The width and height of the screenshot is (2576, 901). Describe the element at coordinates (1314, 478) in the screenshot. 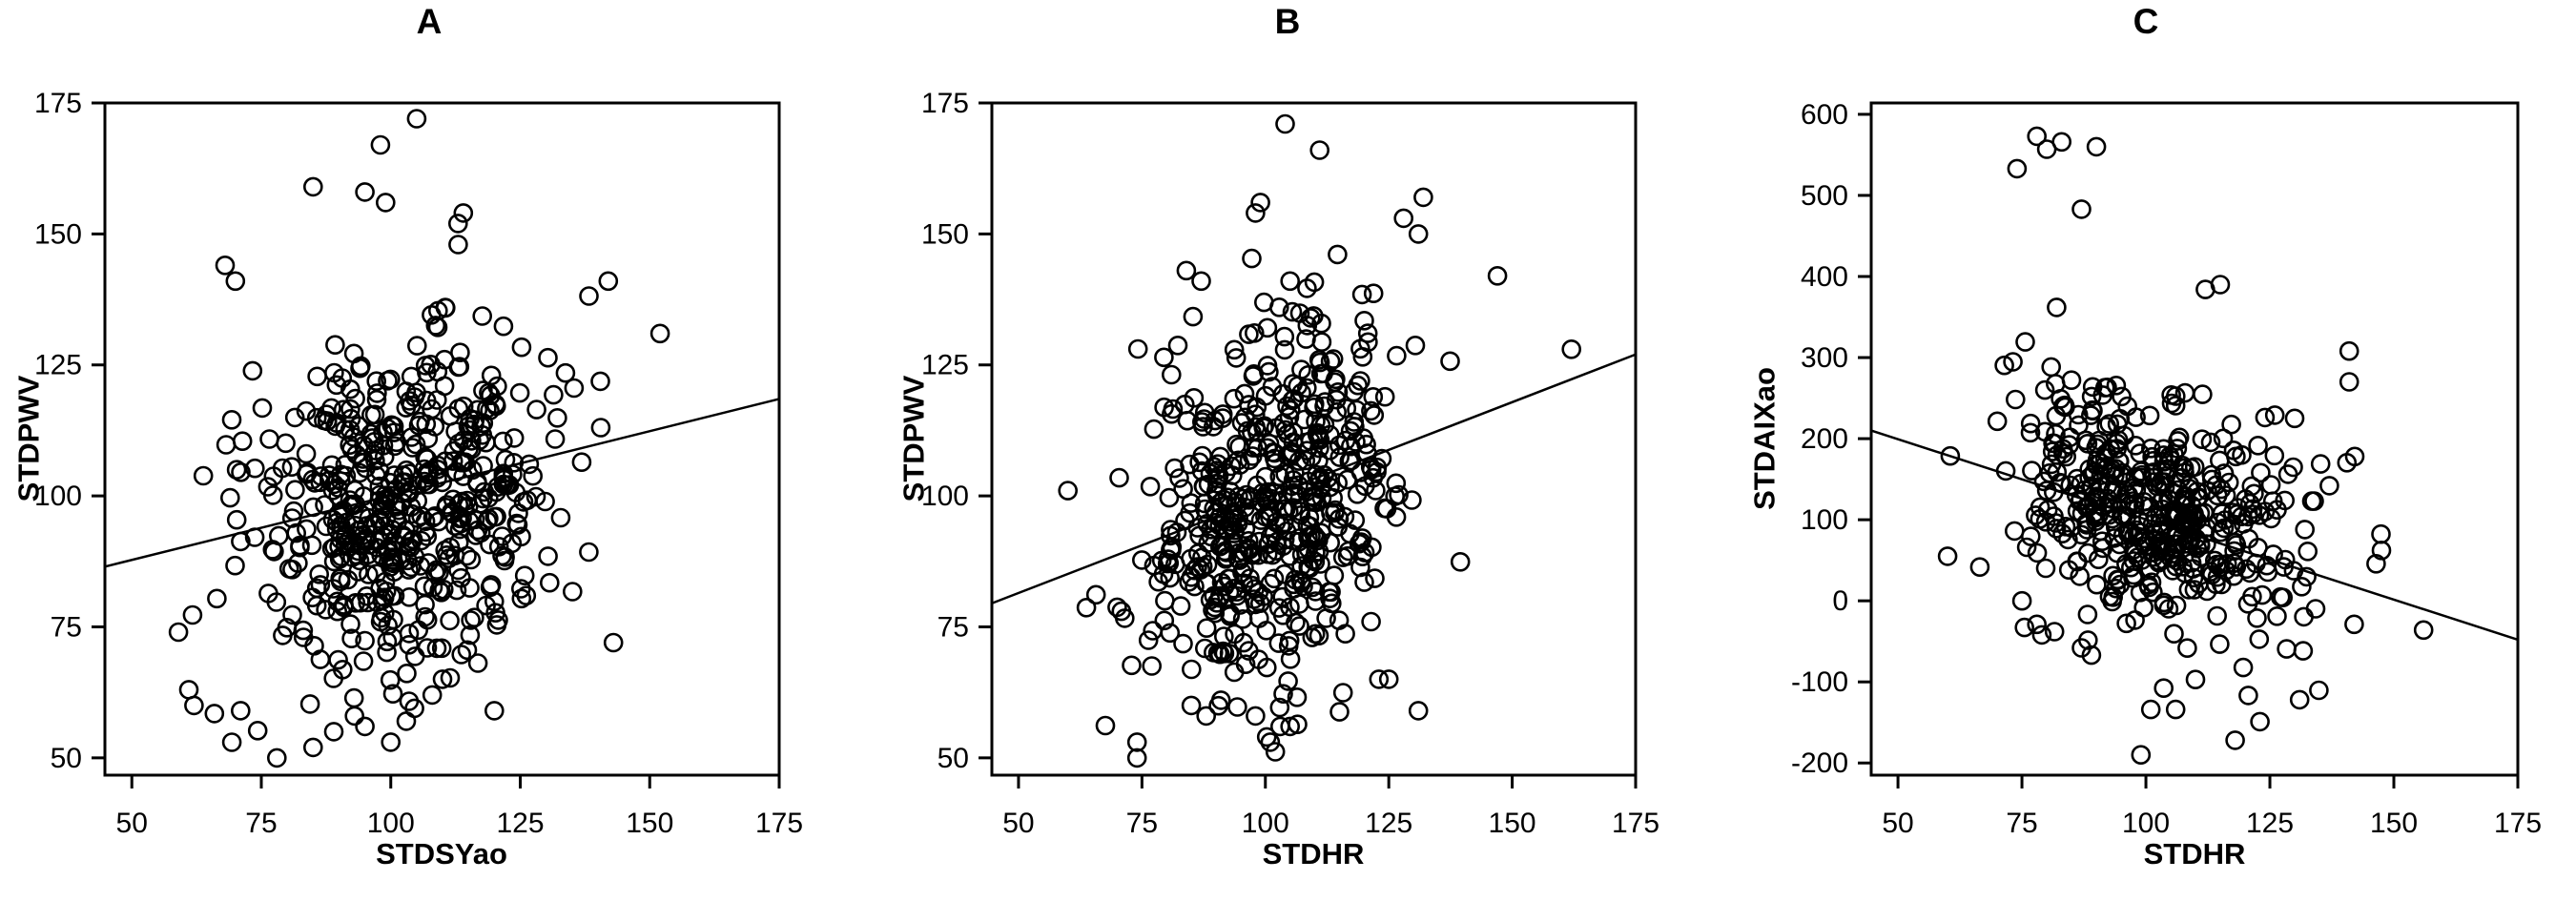

I see `regression-line` at that location.